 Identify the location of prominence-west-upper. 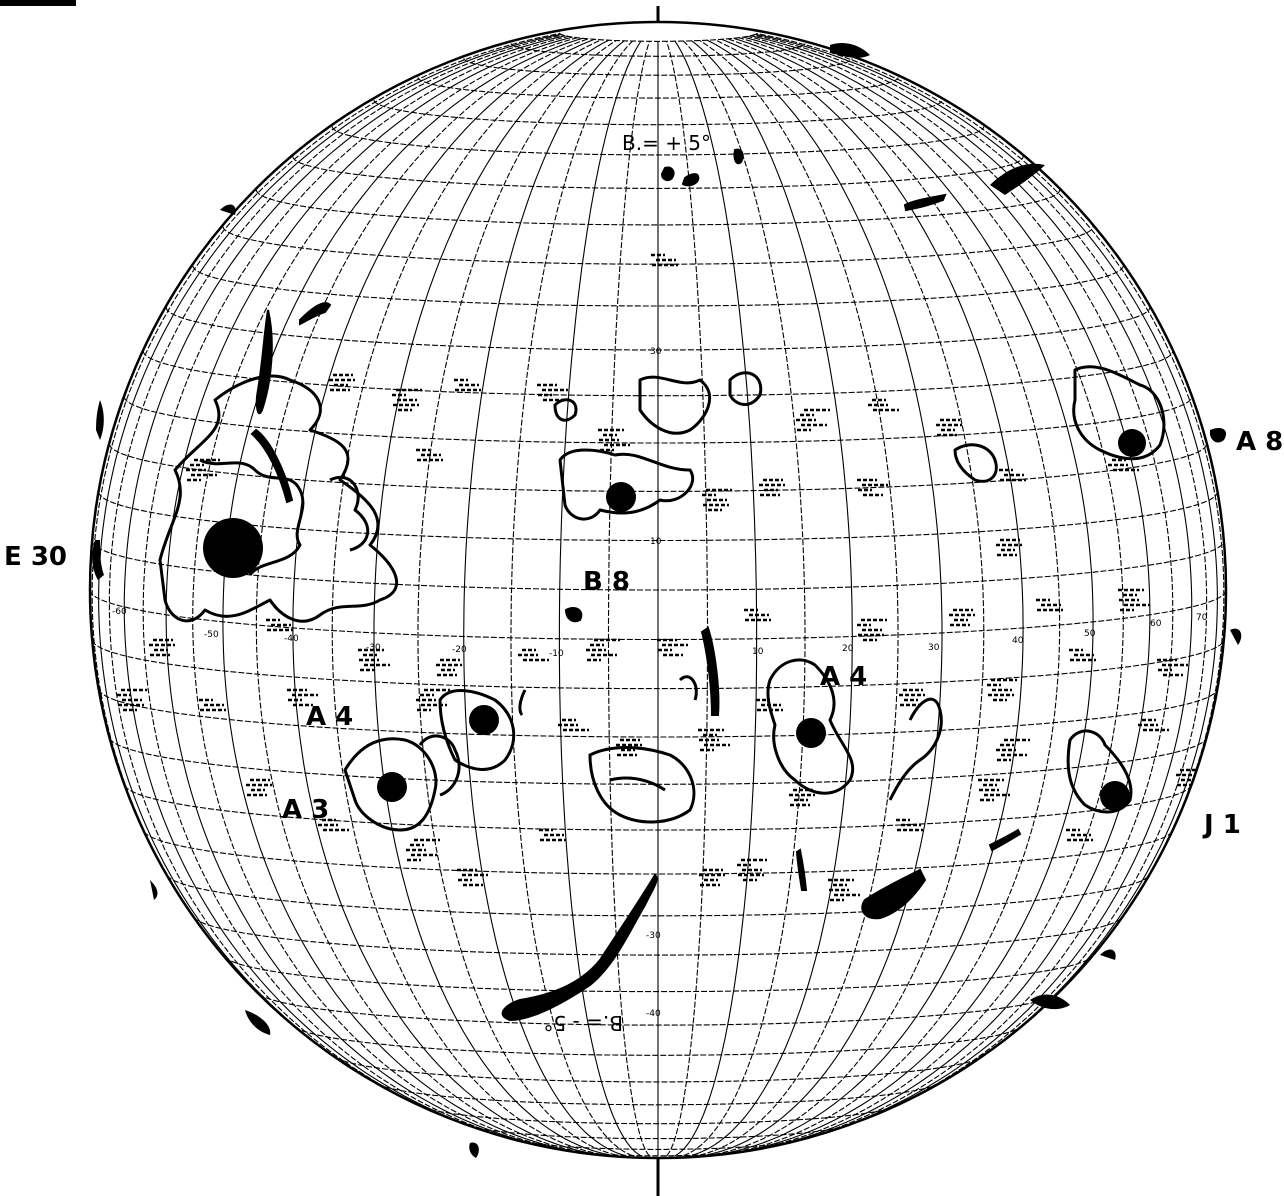
(100, 420).